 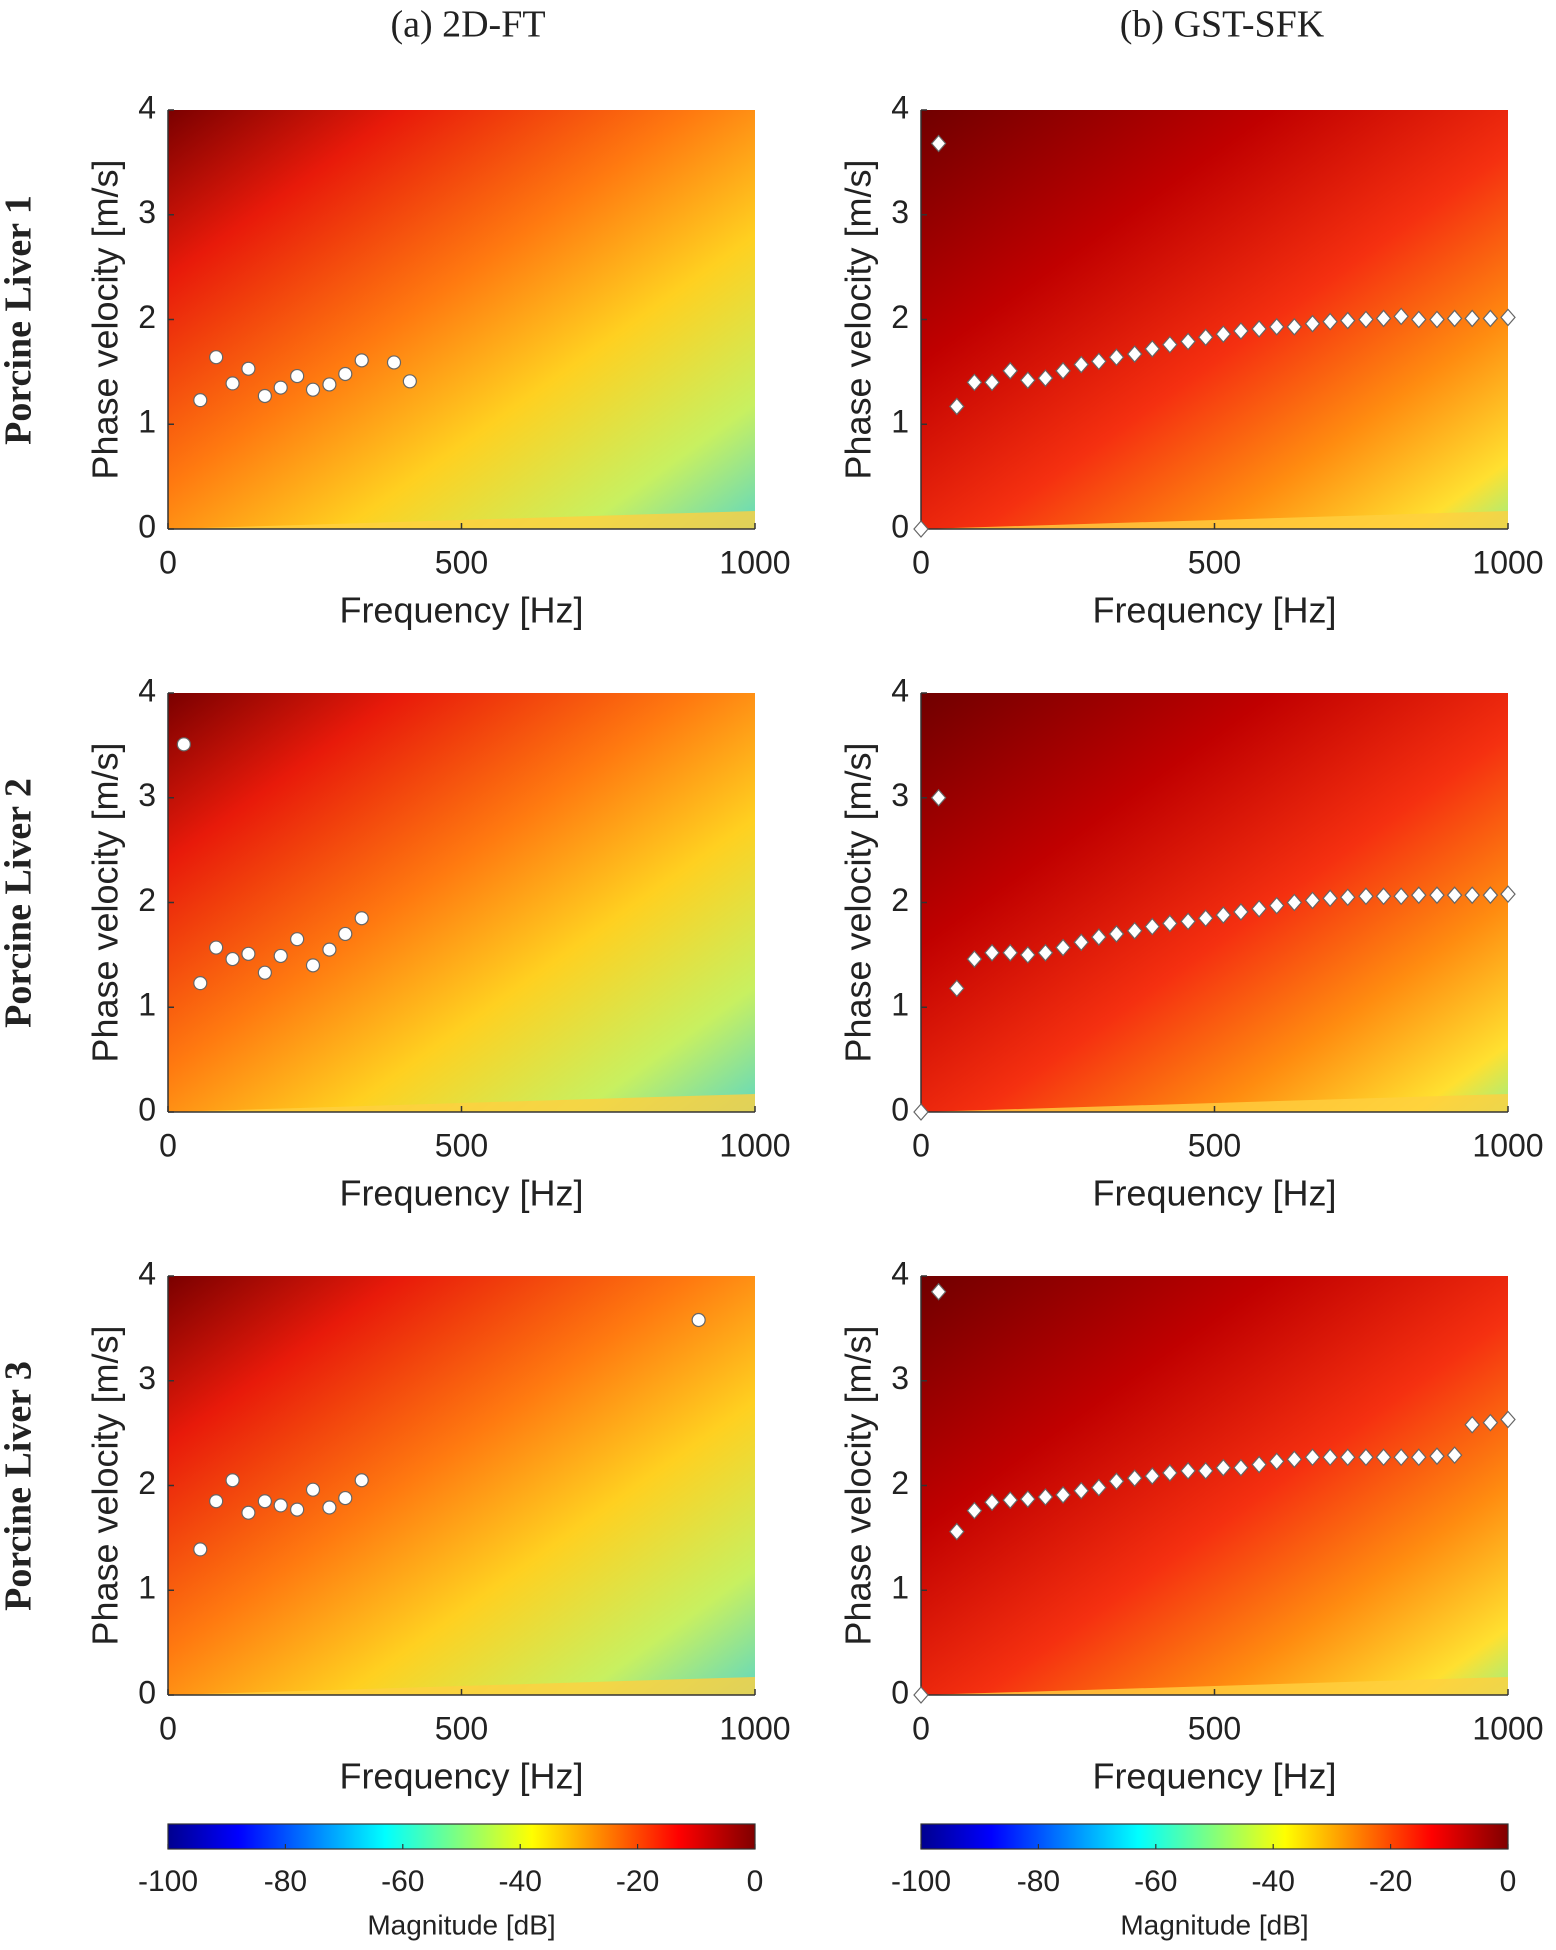 I want to click on colorbar, so click(x=1214, y=1836).